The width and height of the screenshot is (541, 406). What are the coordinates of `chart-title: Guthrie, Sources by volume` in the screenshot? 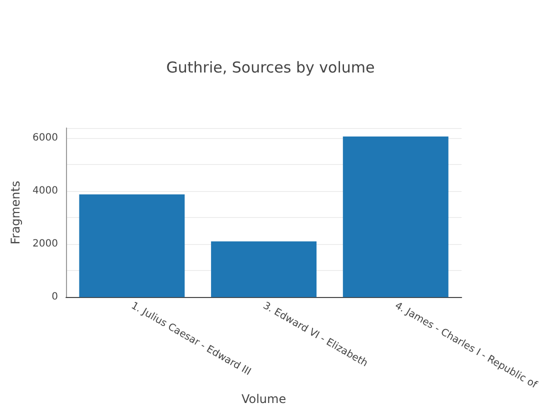 It's located at (270, 67).